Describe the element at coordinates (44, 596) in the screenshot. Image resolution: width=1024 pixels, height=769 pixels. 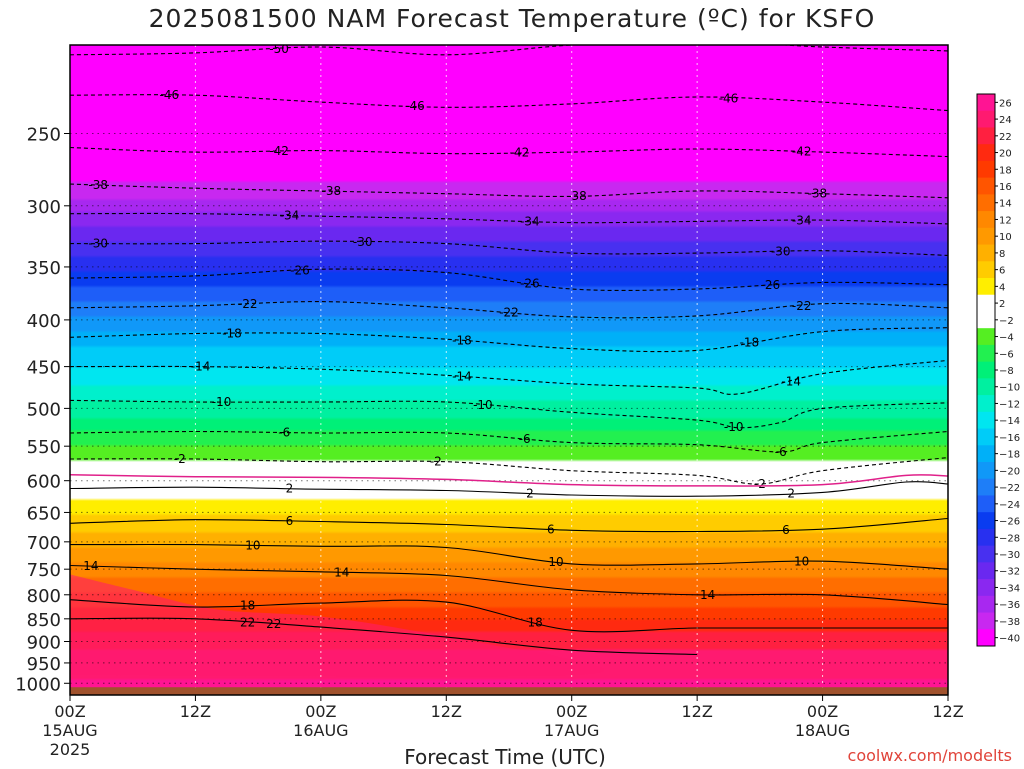
I see `y-tick-label: 800` at that location.